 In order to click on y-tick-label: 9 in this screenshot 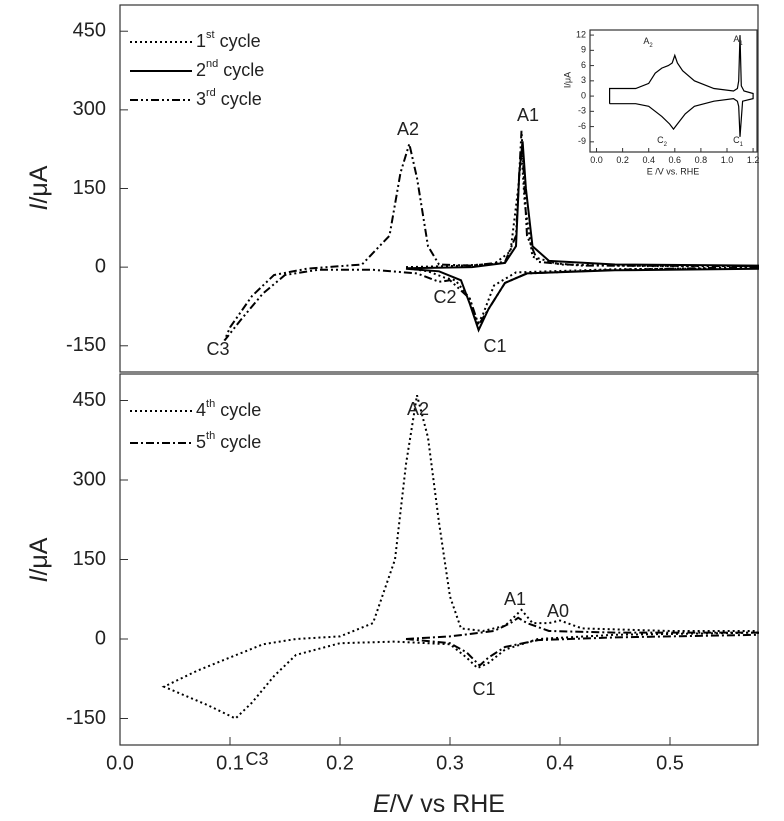, I will do `click(583, 50)`.